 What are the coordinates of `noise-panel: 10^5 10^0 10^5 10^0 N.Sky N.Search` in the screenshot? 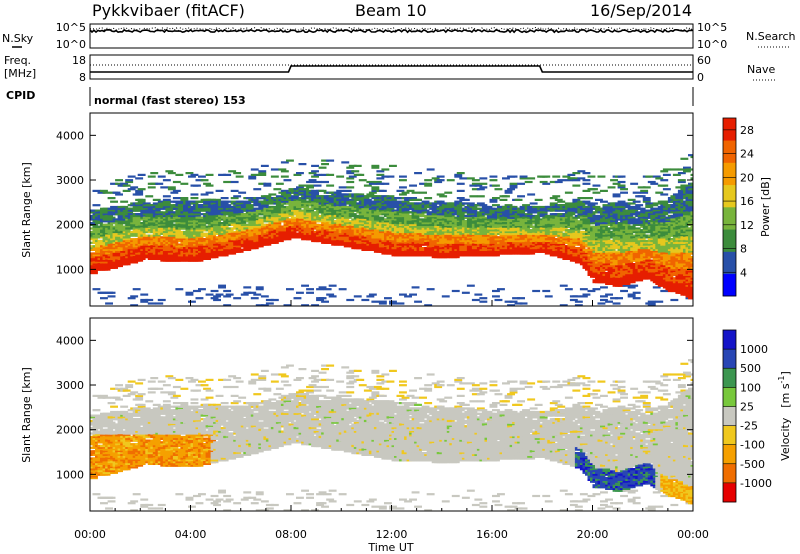 It's located at (399, 36).